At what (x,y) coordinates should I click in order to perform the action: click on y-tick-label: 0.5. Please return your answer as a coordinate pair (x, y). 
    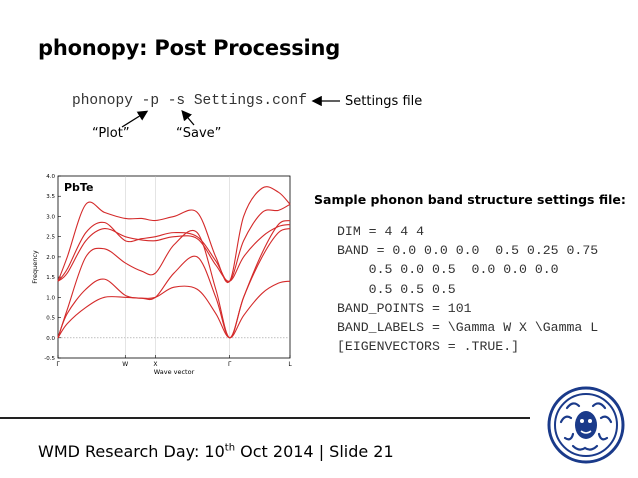
    Looking at the image, I should click on (50, 319).